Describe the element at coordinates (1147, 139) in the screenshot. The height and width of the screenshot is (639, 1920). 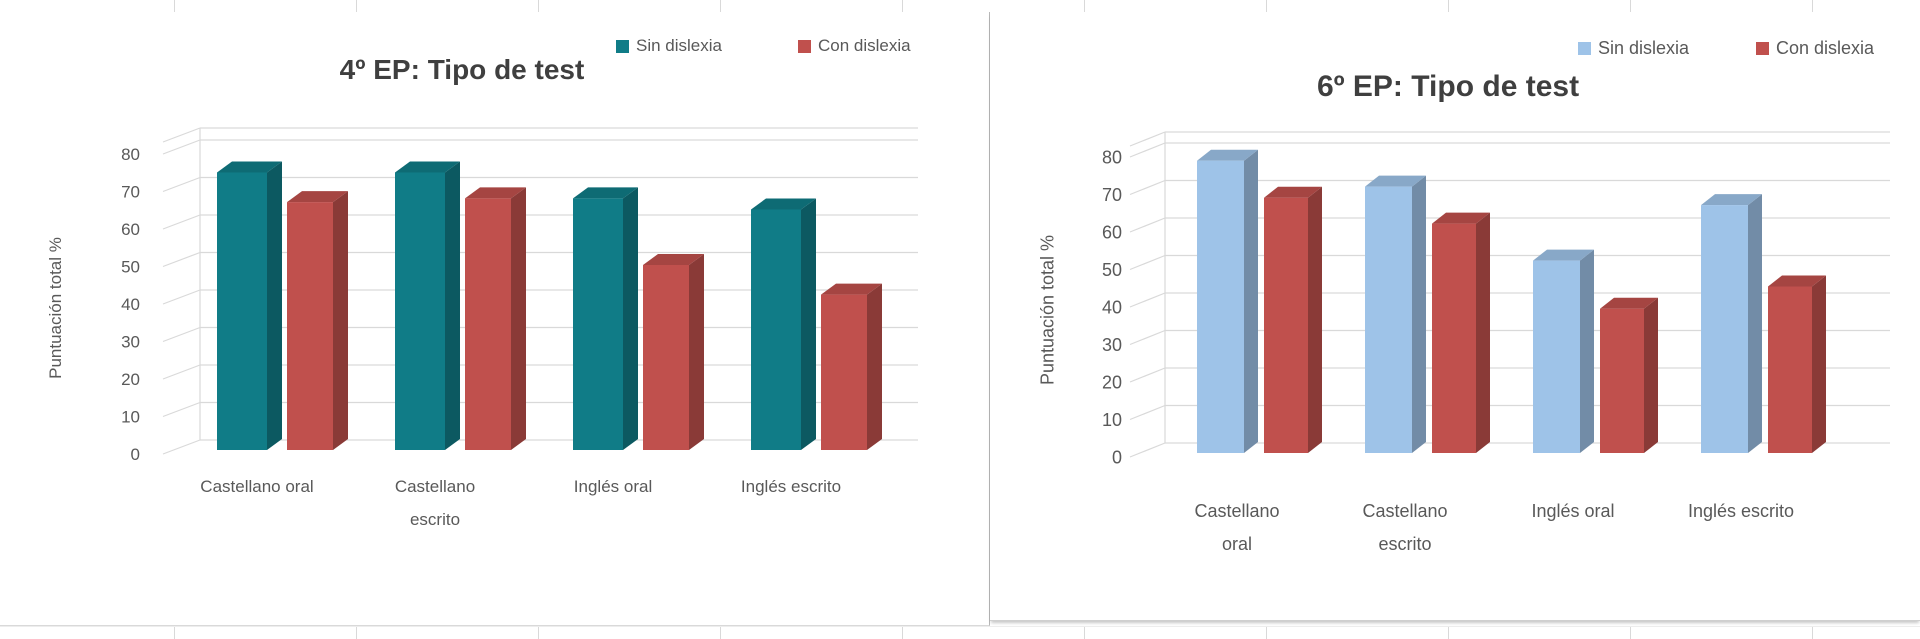
I see `side-wall-top-edge` at that location.